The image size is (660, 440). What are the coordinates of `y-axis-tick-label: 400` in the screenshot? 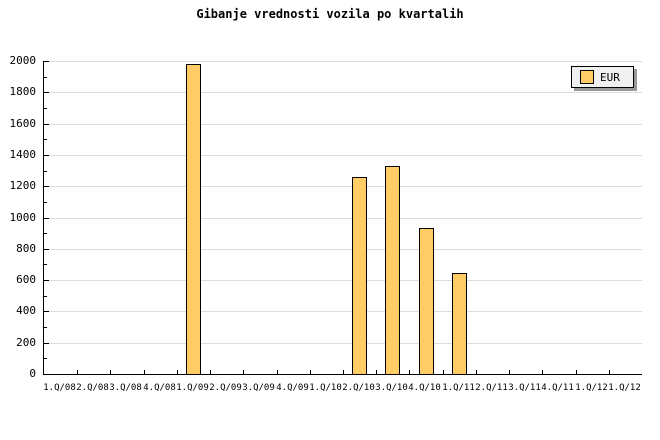 It's located at (26, 310).